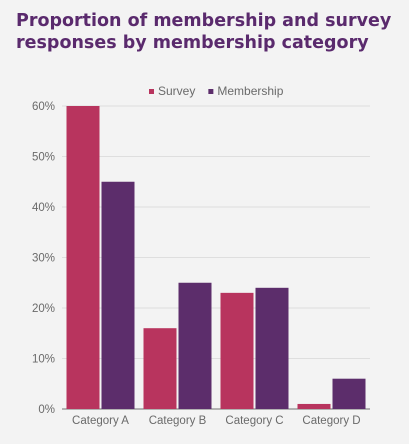  What do you see at coordinates (43, 208) in the screenshot?
I see `y-tick-label: 40%` at bounding box center [43, 208].